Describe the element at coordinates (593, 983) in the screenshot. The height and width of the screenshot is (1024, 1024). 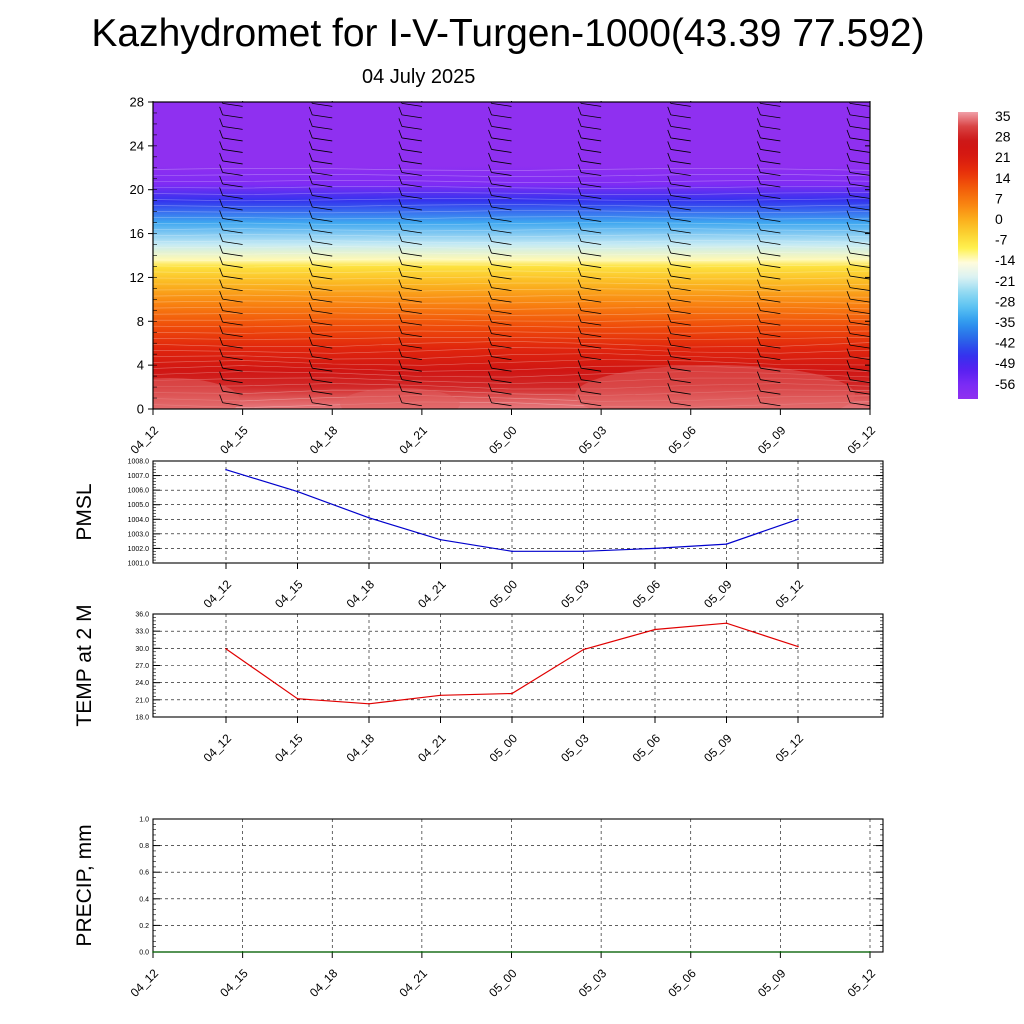
I see `x-tick-label: 05_03` at that location.